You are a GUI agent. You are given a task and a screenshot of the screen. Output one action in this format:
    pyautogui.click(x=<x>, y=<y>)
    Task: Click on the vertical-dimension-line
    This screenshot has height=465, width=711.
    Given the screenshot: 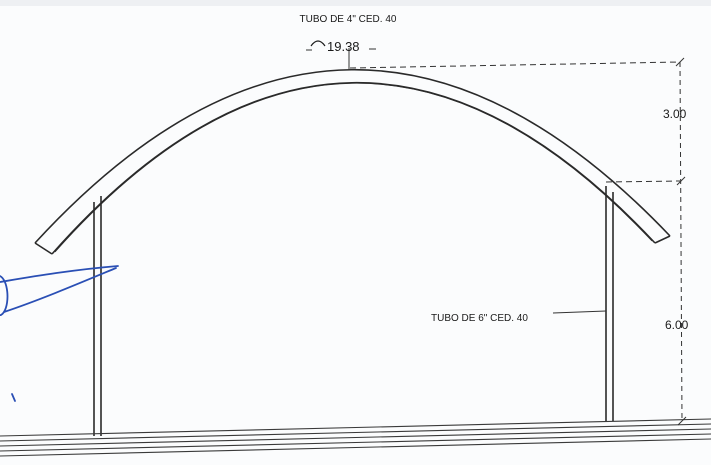 What is the action you would take?
    pyautogui.click(x=681, y=241)
    